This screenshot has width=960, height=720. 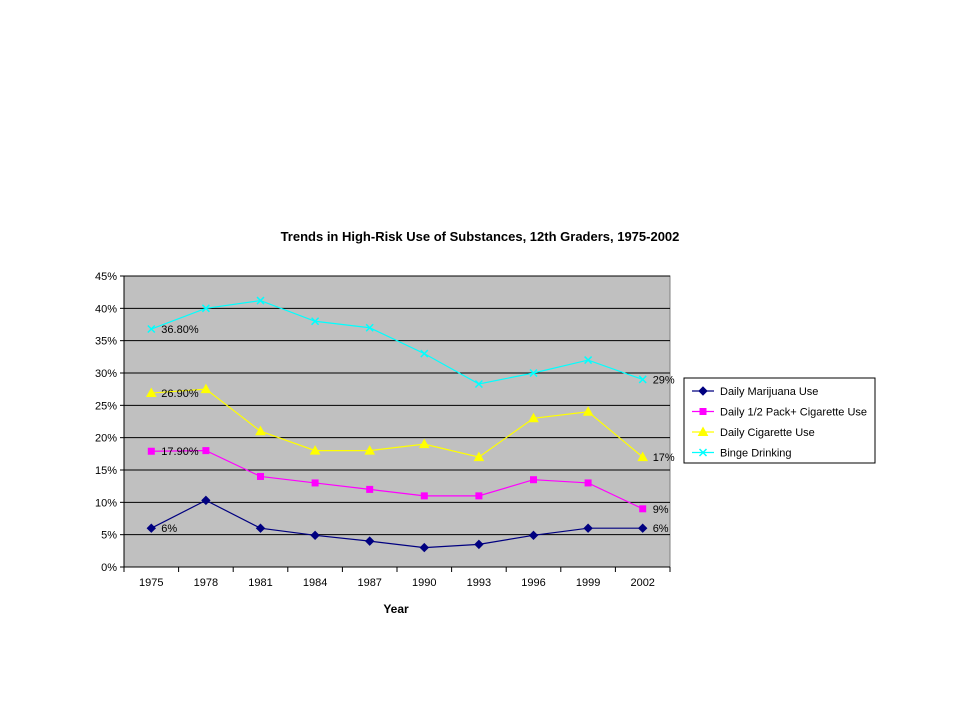 I want to click on x-tick-label: 1999, so click(x=588, y=583).